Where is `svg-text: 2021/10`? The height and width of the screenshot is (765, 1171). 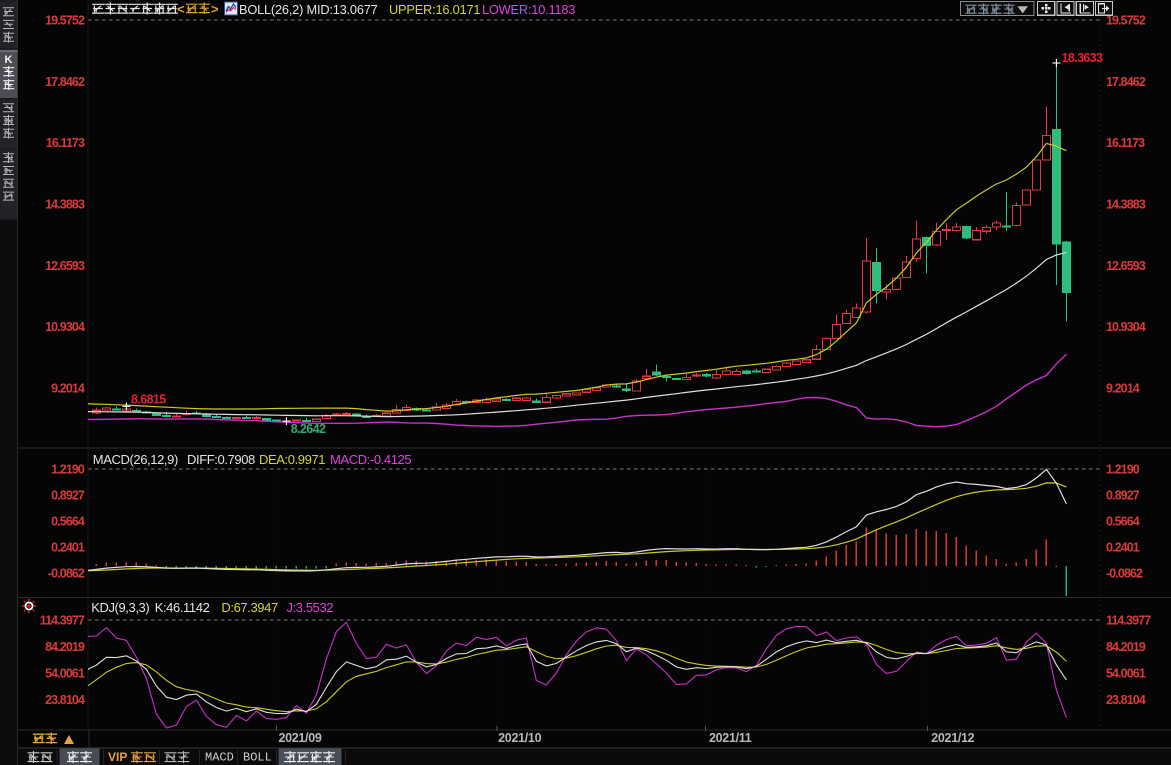 svg-text: 2021/10 is located at coordinates (519, 738).